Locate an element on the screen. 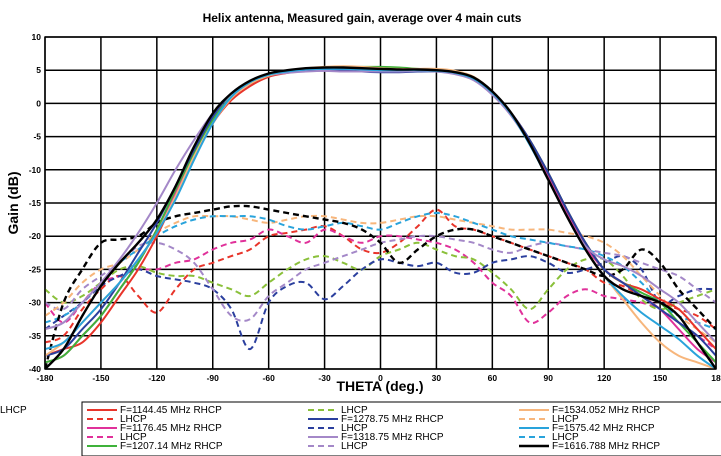 Image resolution: width=721 pixels, height=456 pixels. y-axis-label: Gain (dB) is located at coordinates (13, 203).